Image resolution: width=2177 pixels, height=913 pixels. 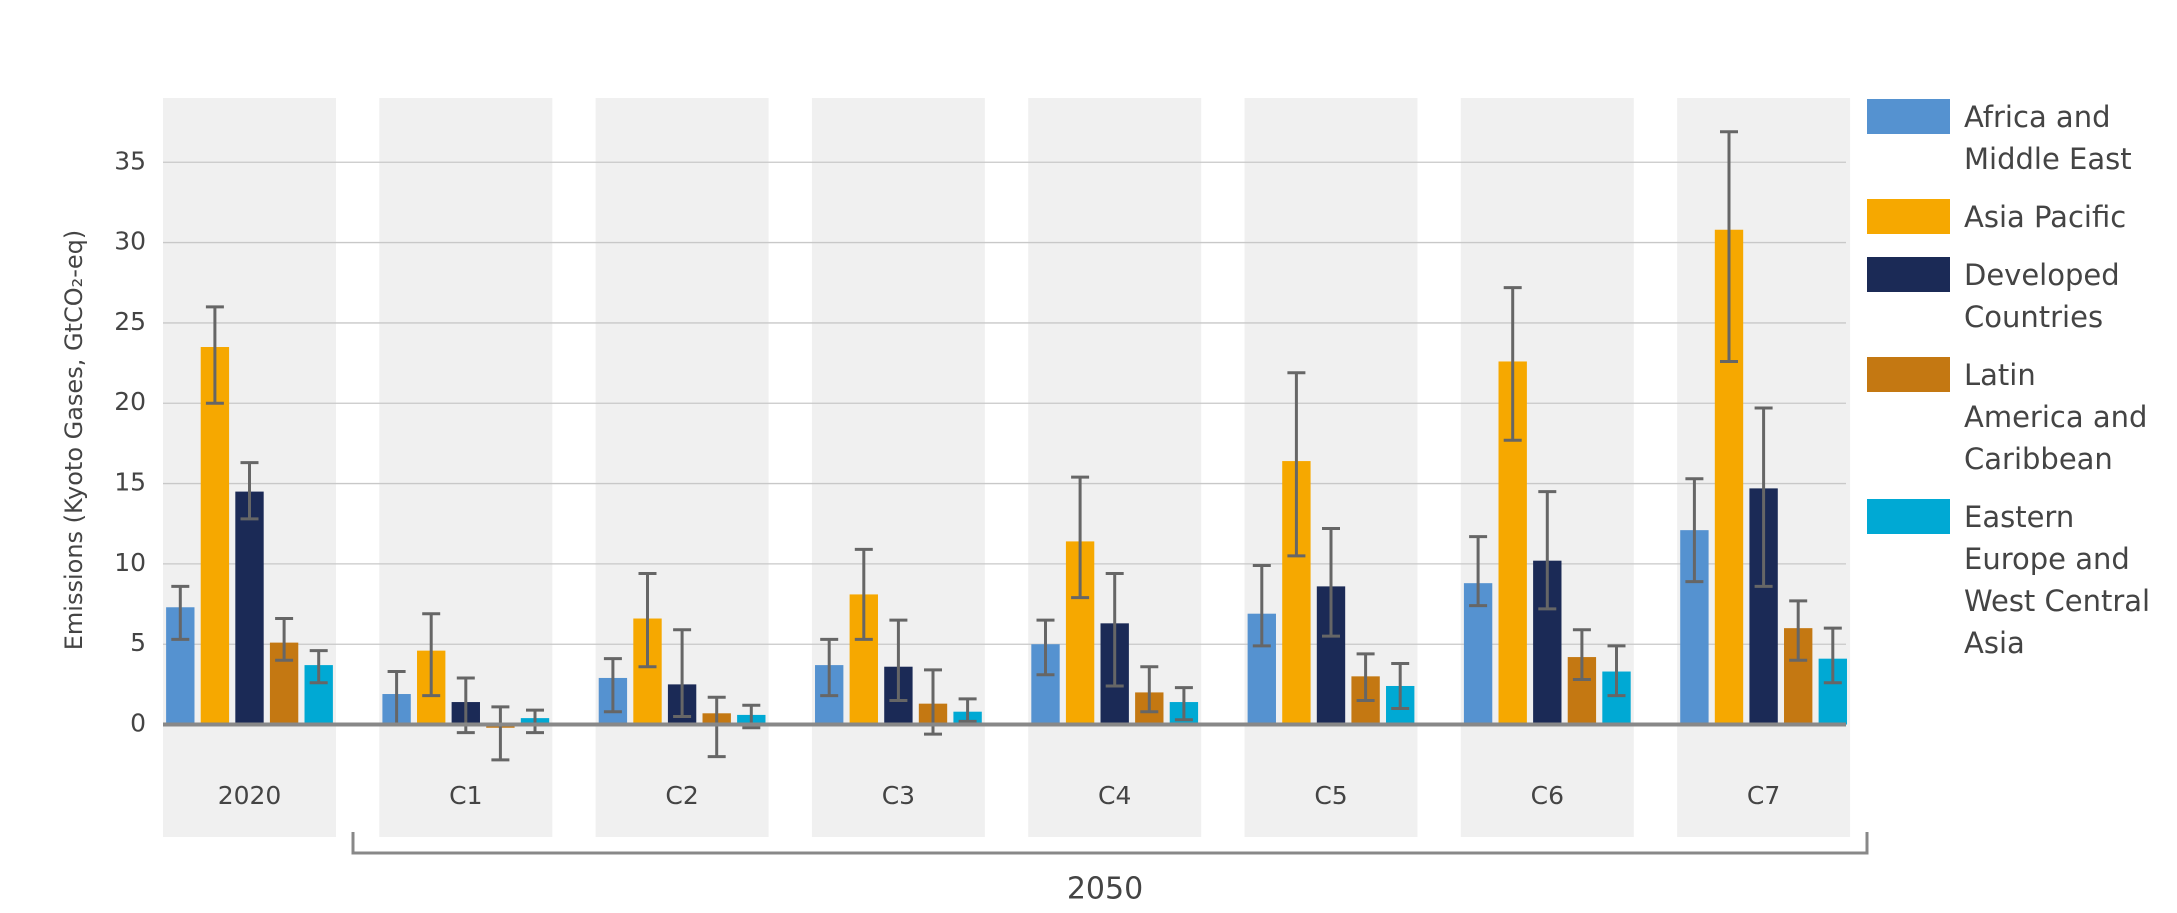 I want to click on x-tick-label: C7, so click(x=1763, y=795).